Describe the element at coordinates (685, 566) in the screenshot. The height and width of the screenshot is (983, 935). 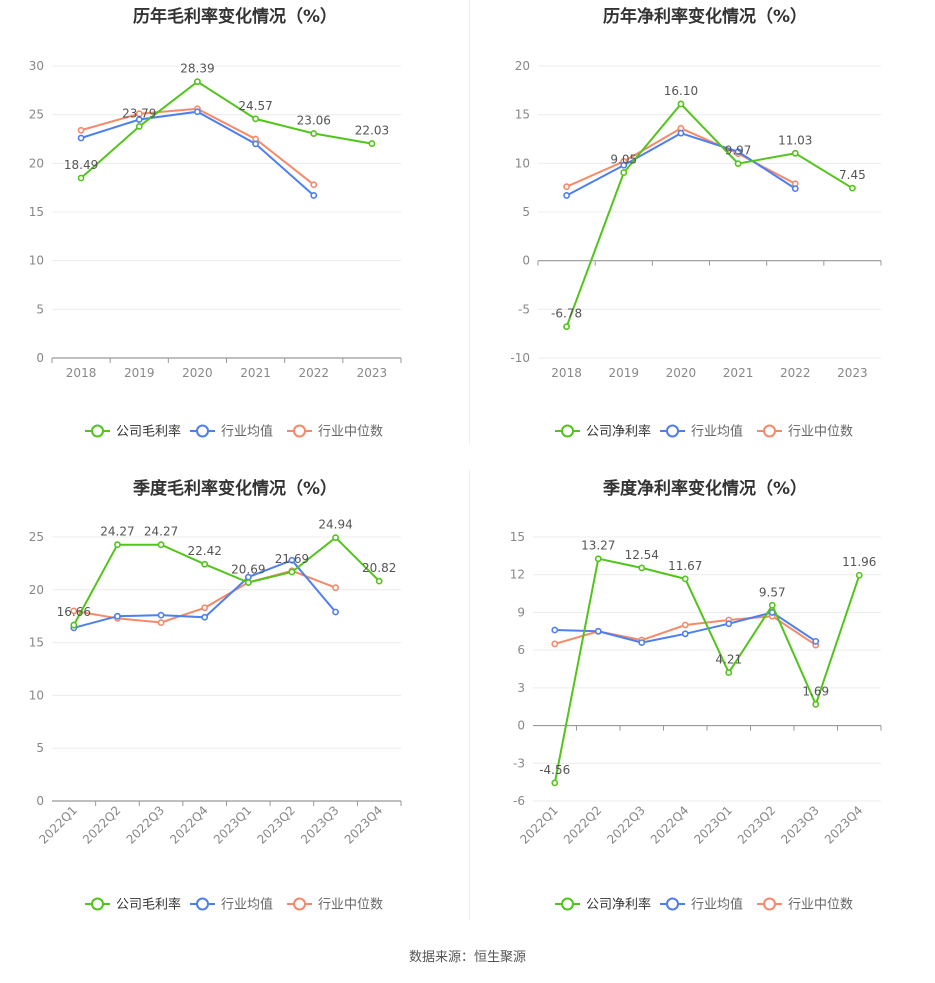
I see `data-label: 11.67` at that location.